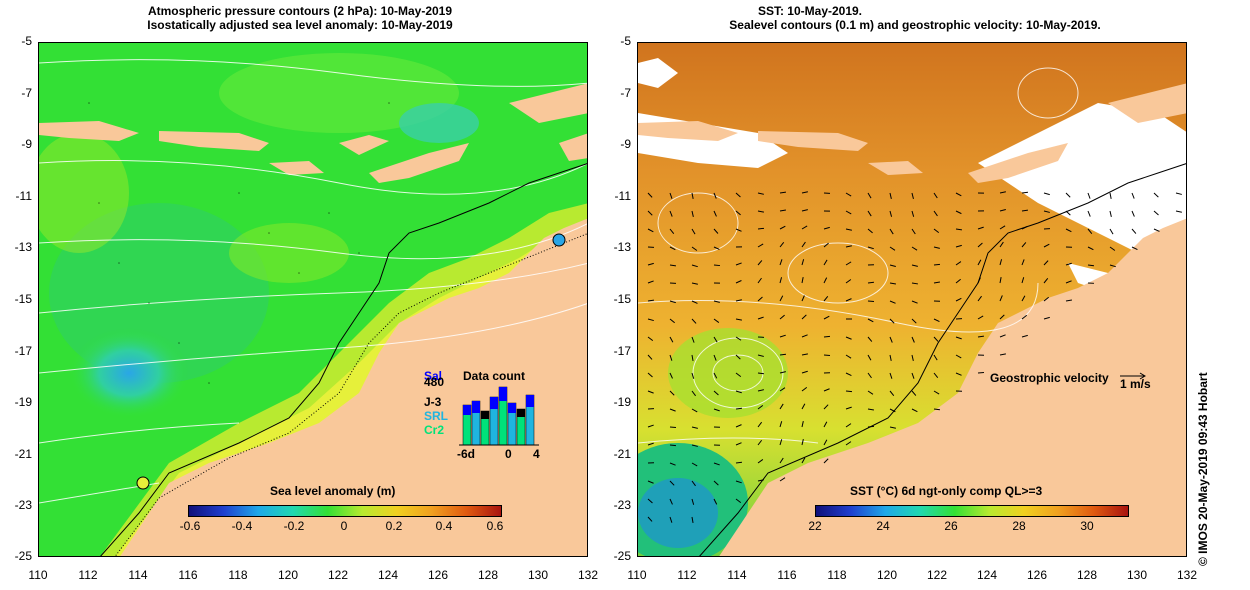 The width and height of the screenshot is (1250, 590). What do you see at coordinates (436, 416) in the screenshot?
I see `legend-label-srl: SRL` at bounding box center [436, 416].